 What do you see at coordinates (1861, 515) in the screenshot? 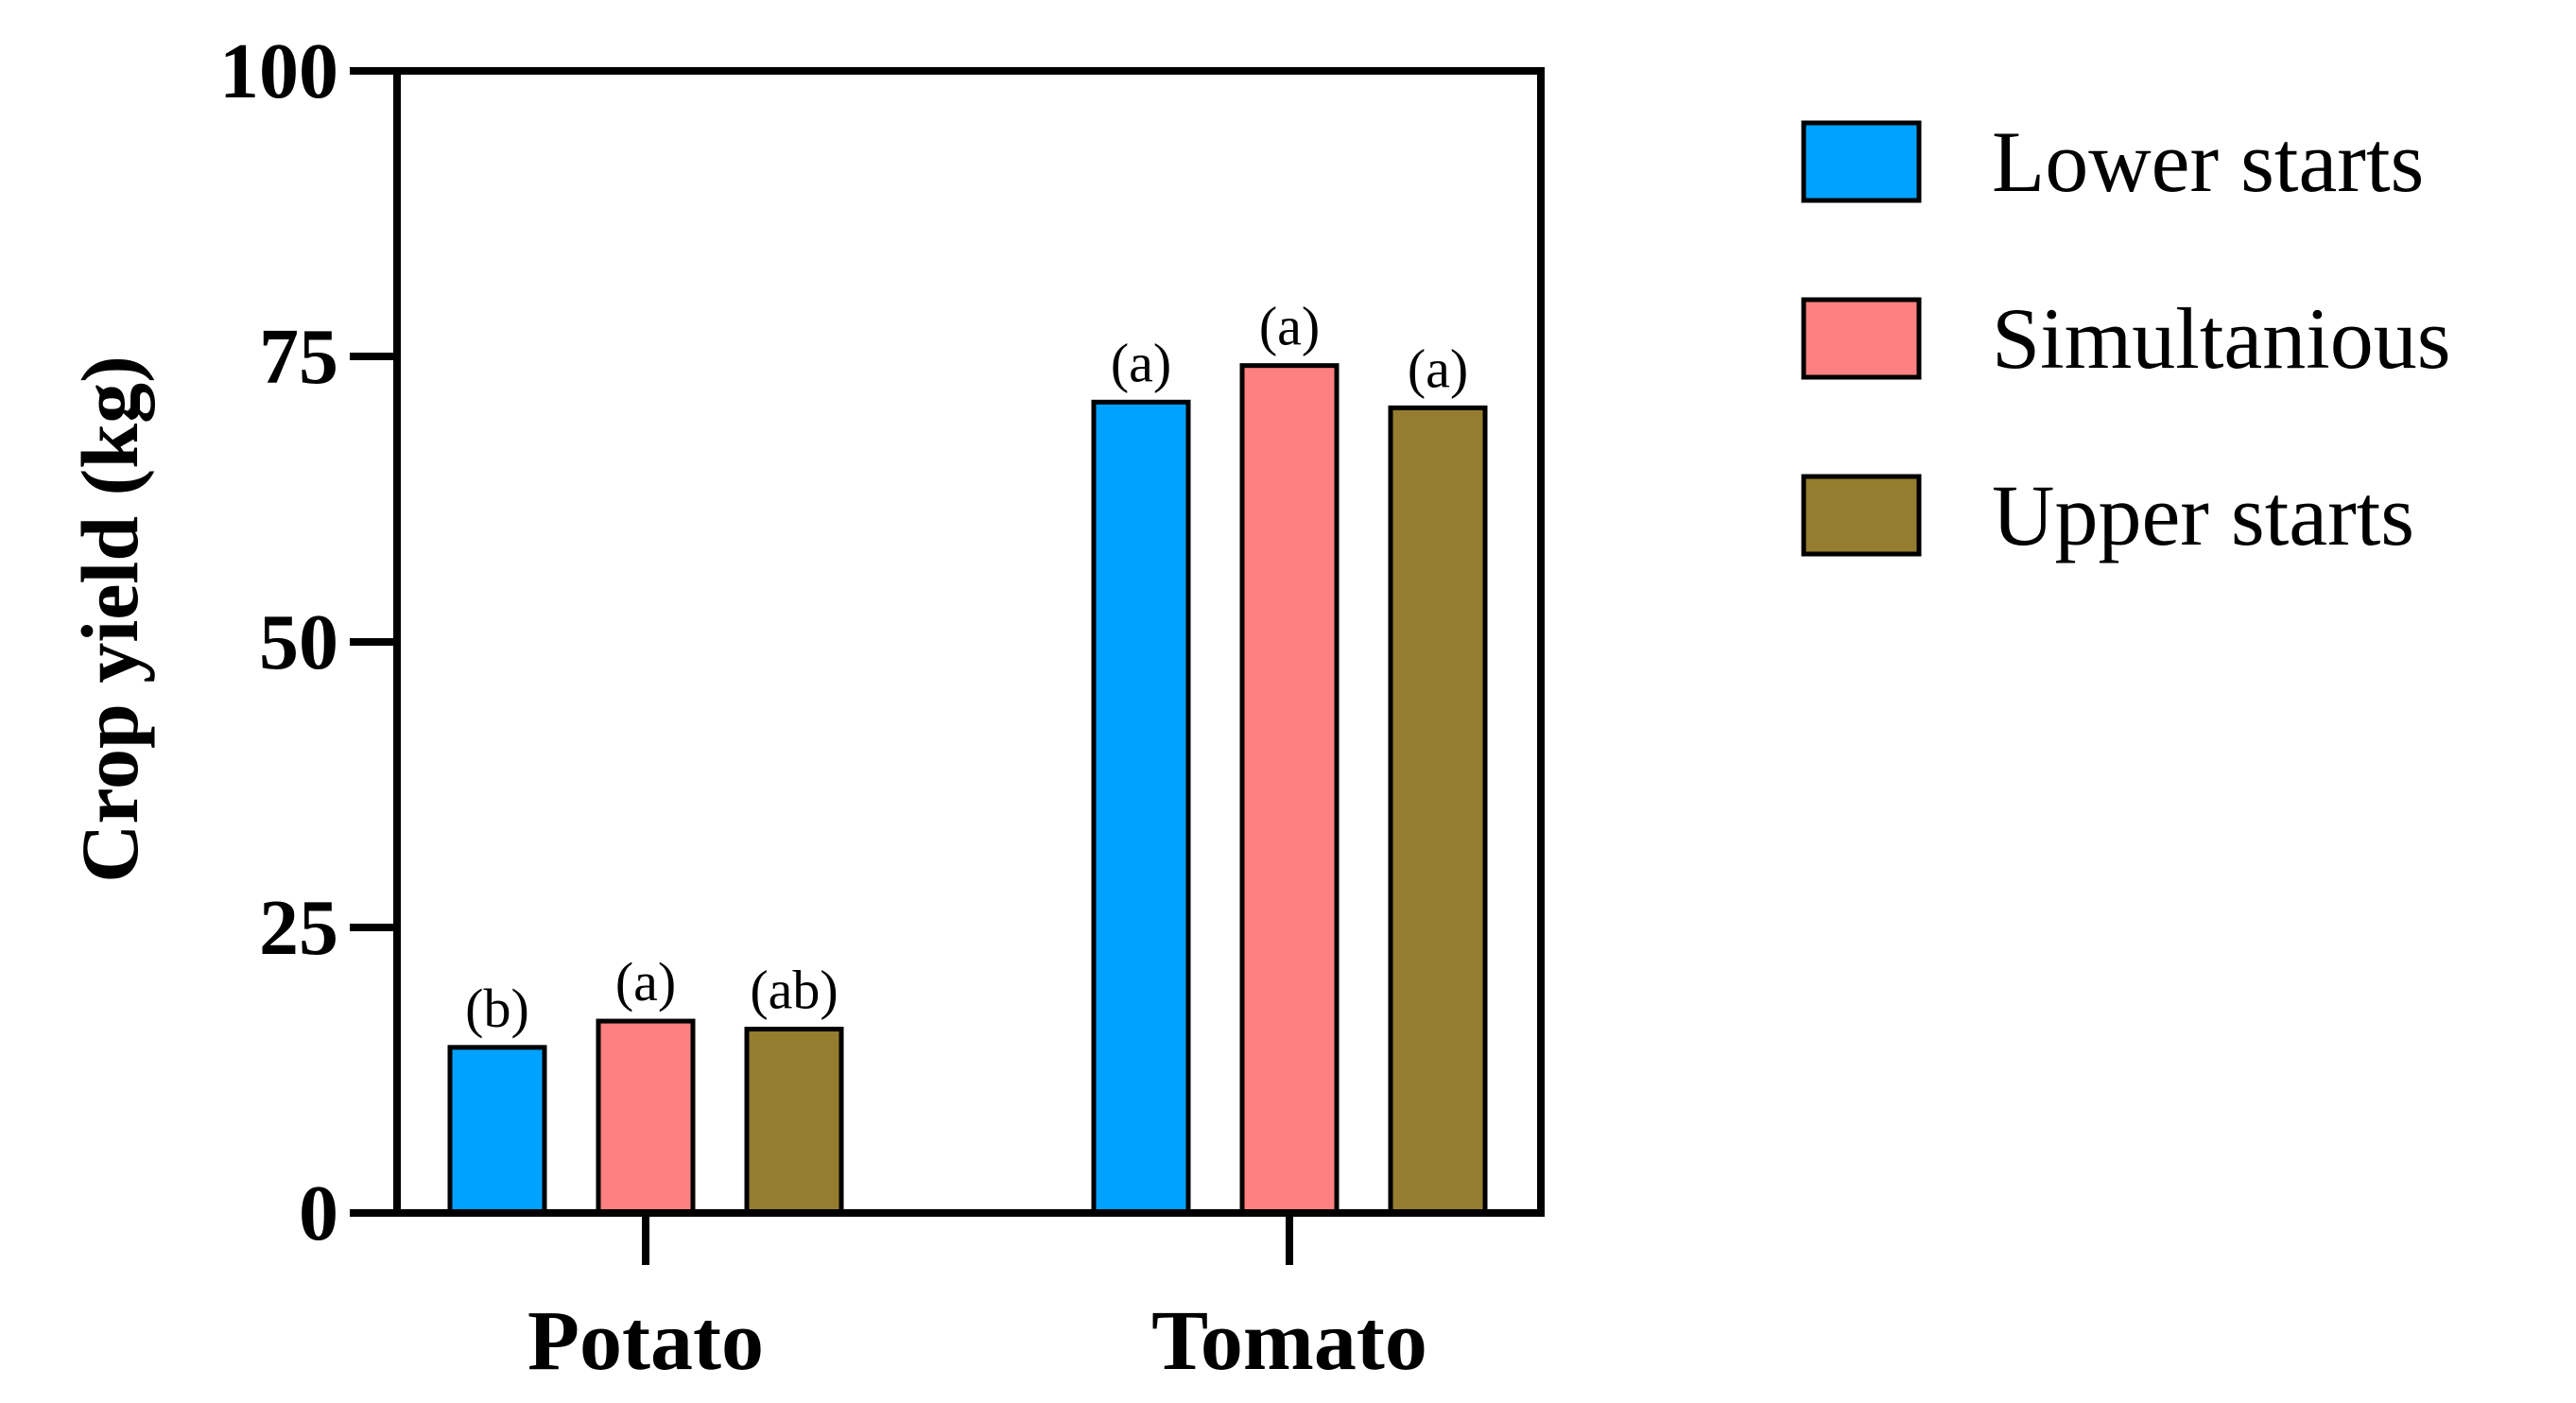
I see `legend-swatch-upper-starts` at bounding box center [1861, 515].